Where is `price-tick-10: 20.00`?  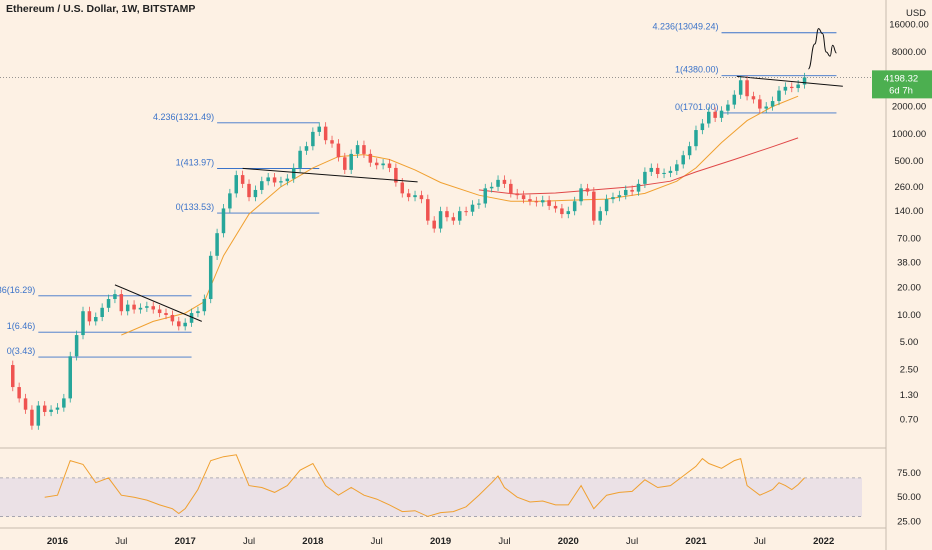
price-tick-10: 20.00 is located at coordinates (909, 288).